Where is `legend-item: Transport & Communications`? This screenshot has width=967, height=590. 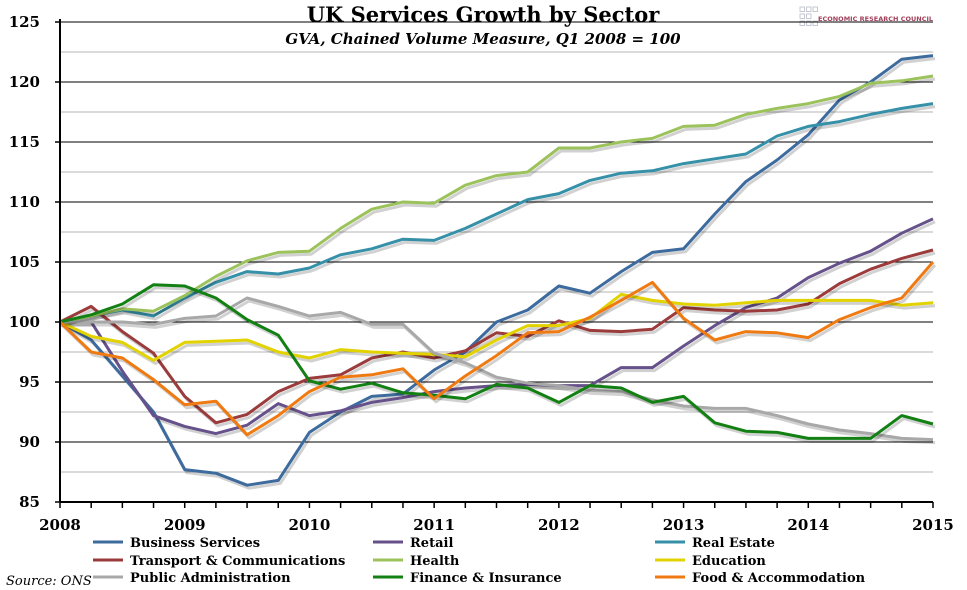
legend-item: Transport & Communications is located at coordinates (219, 561).